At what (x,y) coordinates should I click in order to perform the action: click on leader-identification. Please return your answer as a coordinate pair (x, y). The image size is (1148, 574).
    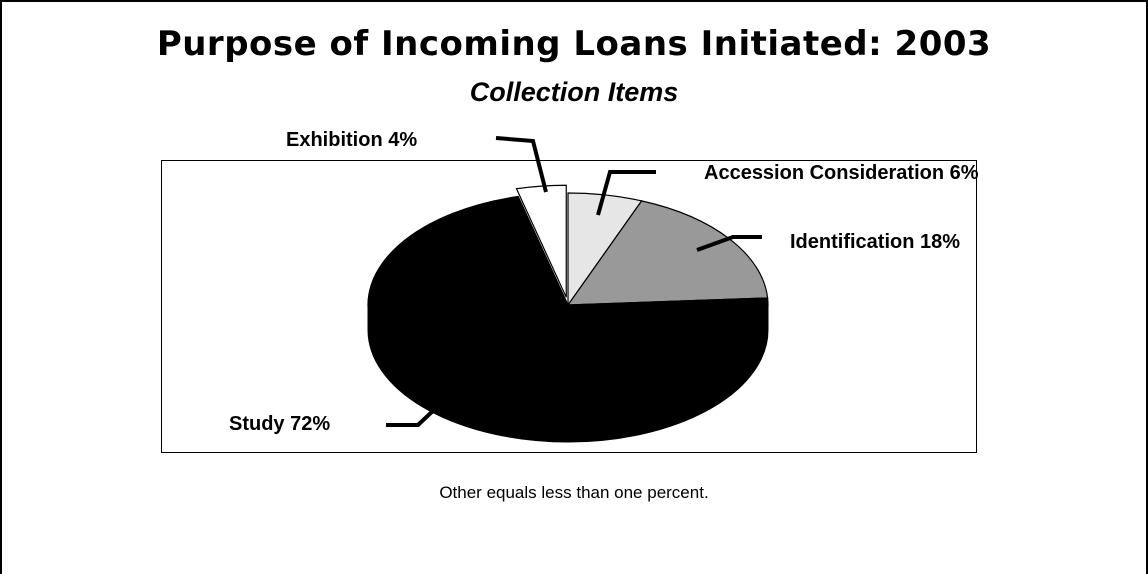
    Looking at the image, I should click on (729, 243).